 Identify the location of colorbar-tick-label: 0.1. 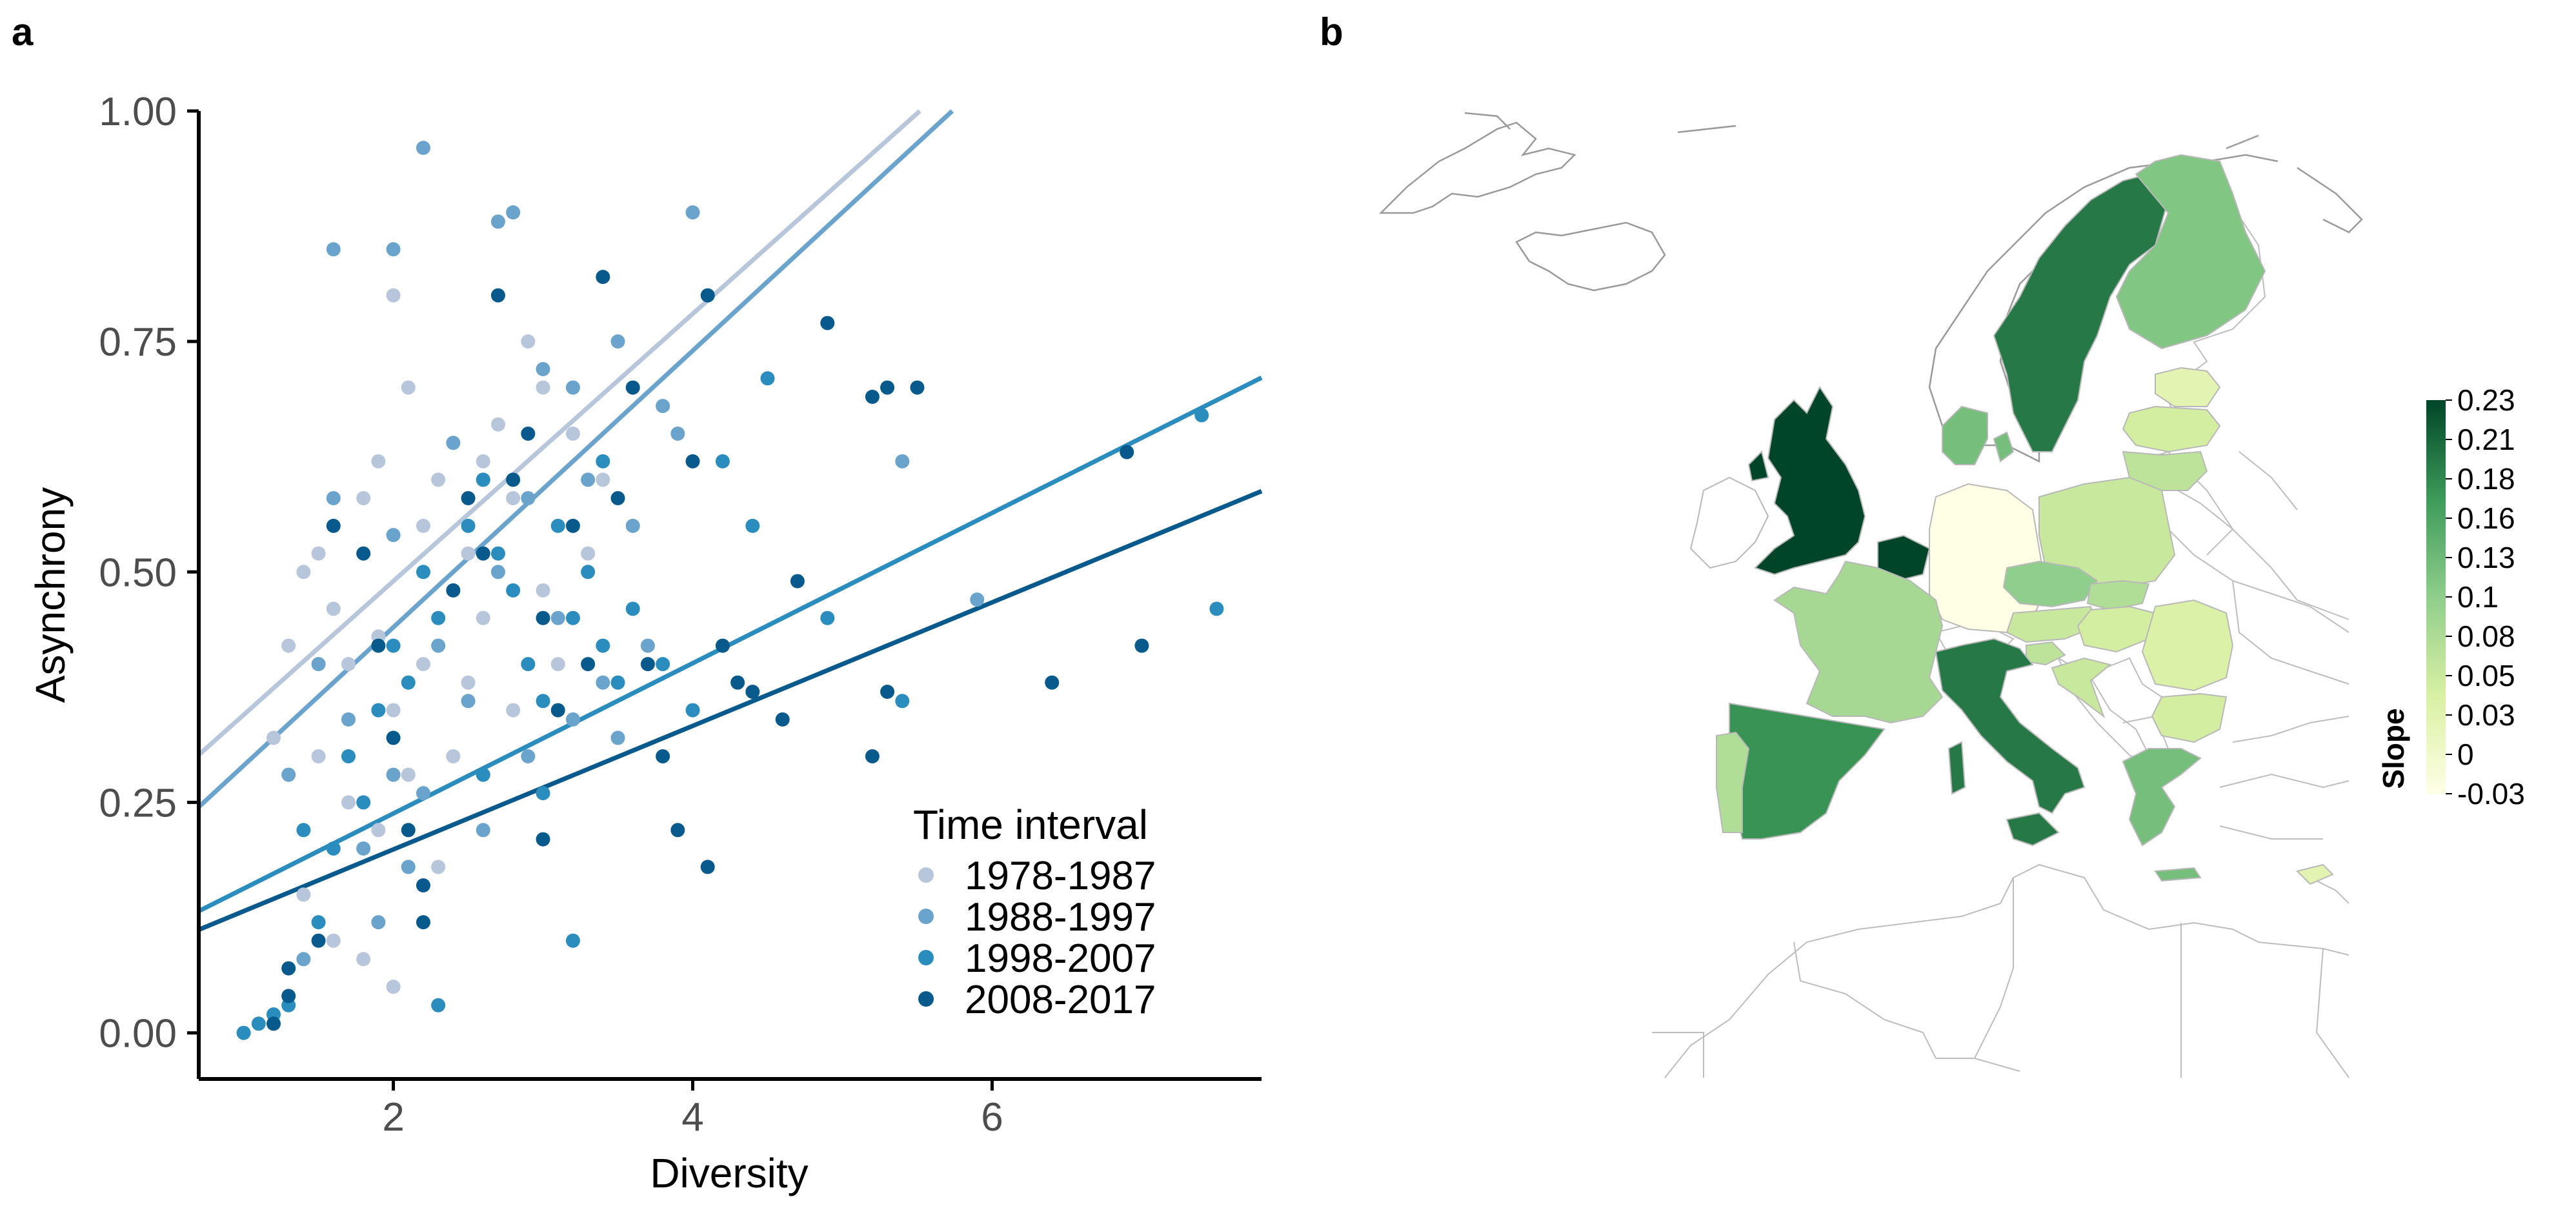
(2478, 597).